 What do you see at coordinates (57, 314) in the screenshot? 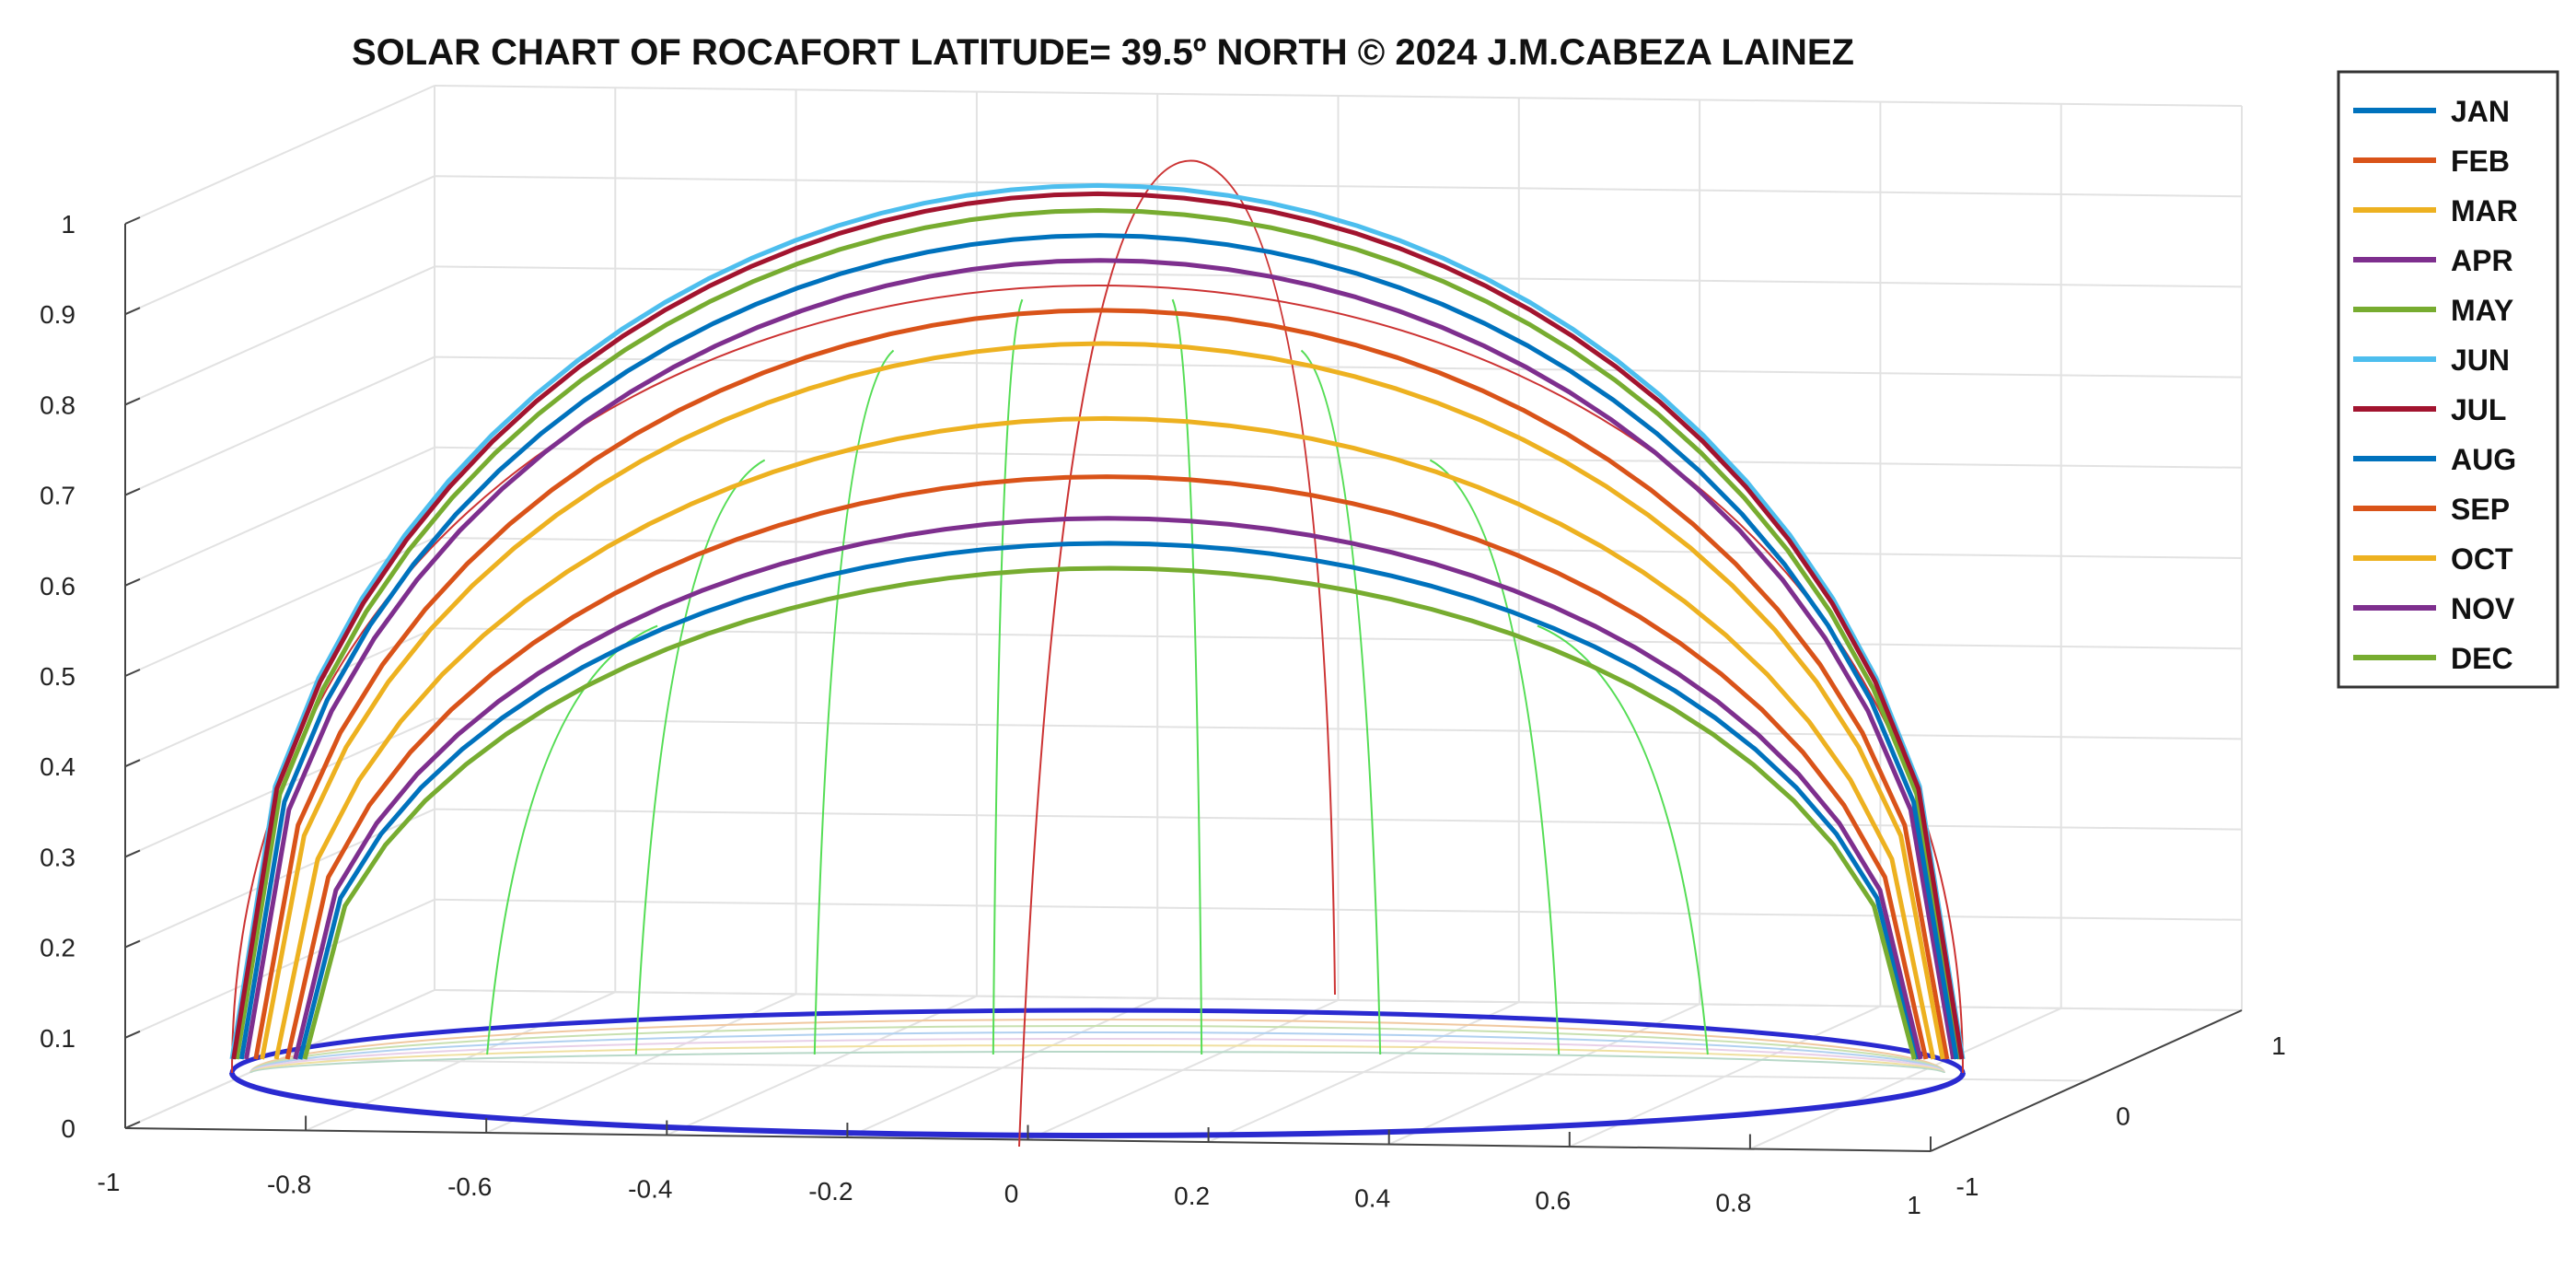
I see `z-tick-label: 0.9` at bounding box center [57, 314].